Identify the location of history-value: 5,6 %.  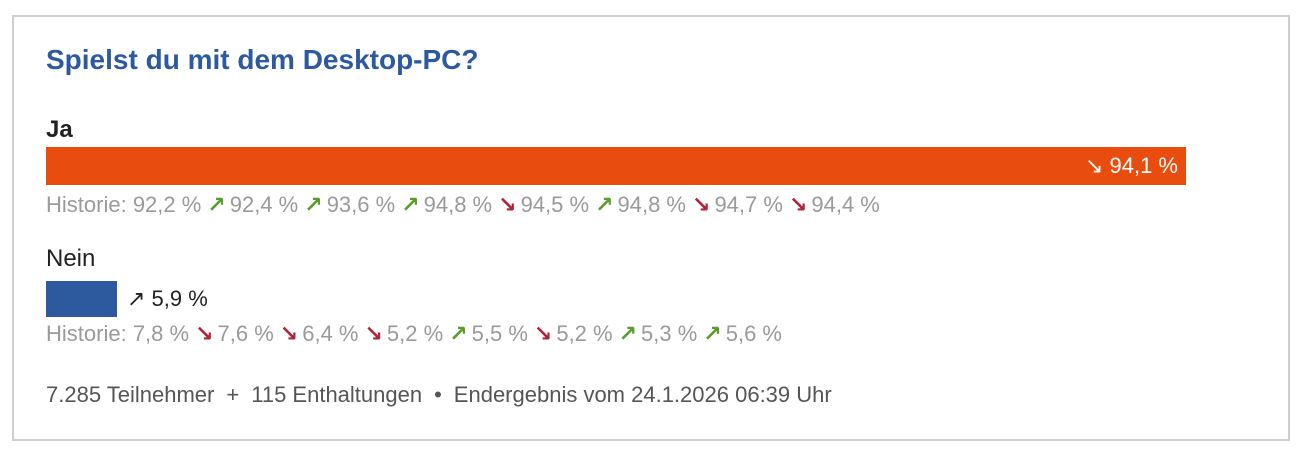
(753, 333).